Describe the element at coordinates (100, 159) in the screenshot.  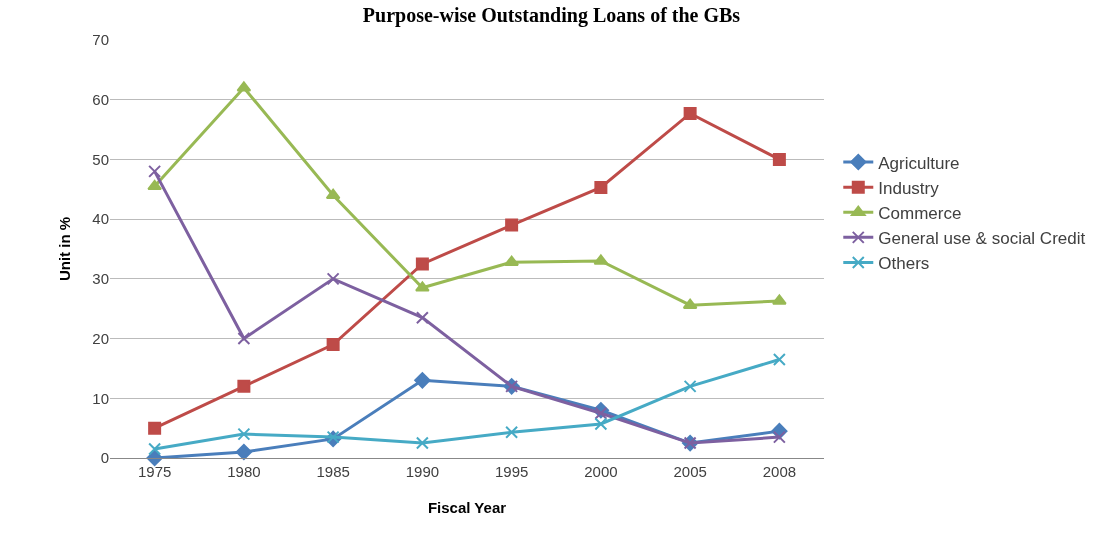
I see `y-tick-label: 50` at that location.